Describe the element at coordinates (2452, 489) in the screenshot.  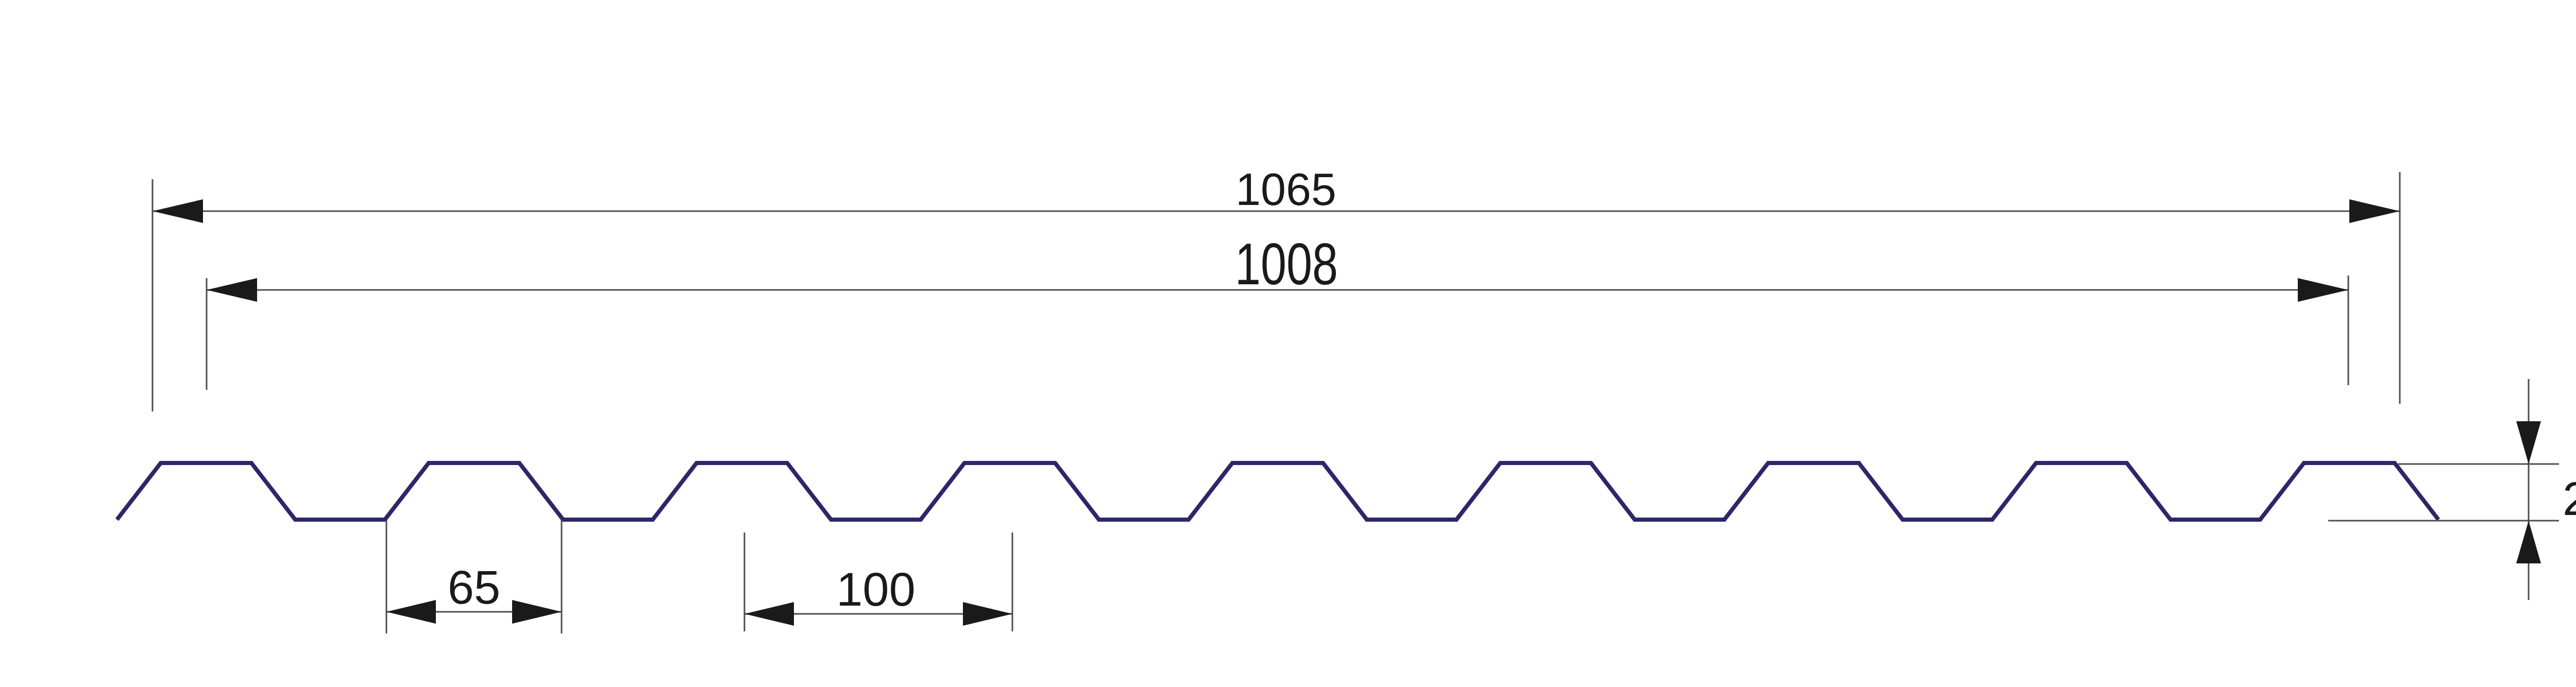
I see `dim-profile-height: 21 мм` at that location.